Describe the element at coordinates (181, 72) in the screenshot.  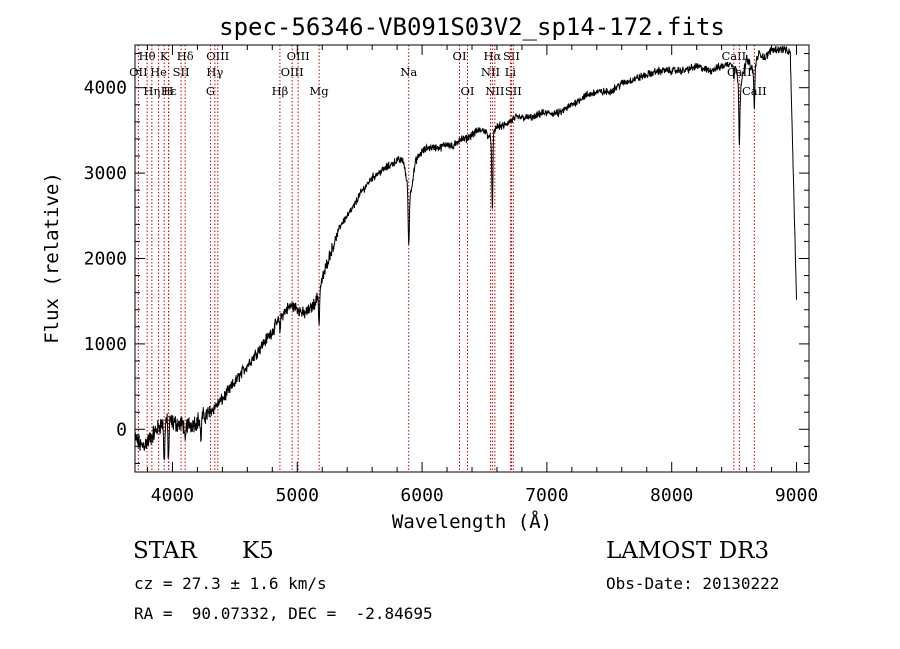
I see `line-marker-label-11: SII` at that location.